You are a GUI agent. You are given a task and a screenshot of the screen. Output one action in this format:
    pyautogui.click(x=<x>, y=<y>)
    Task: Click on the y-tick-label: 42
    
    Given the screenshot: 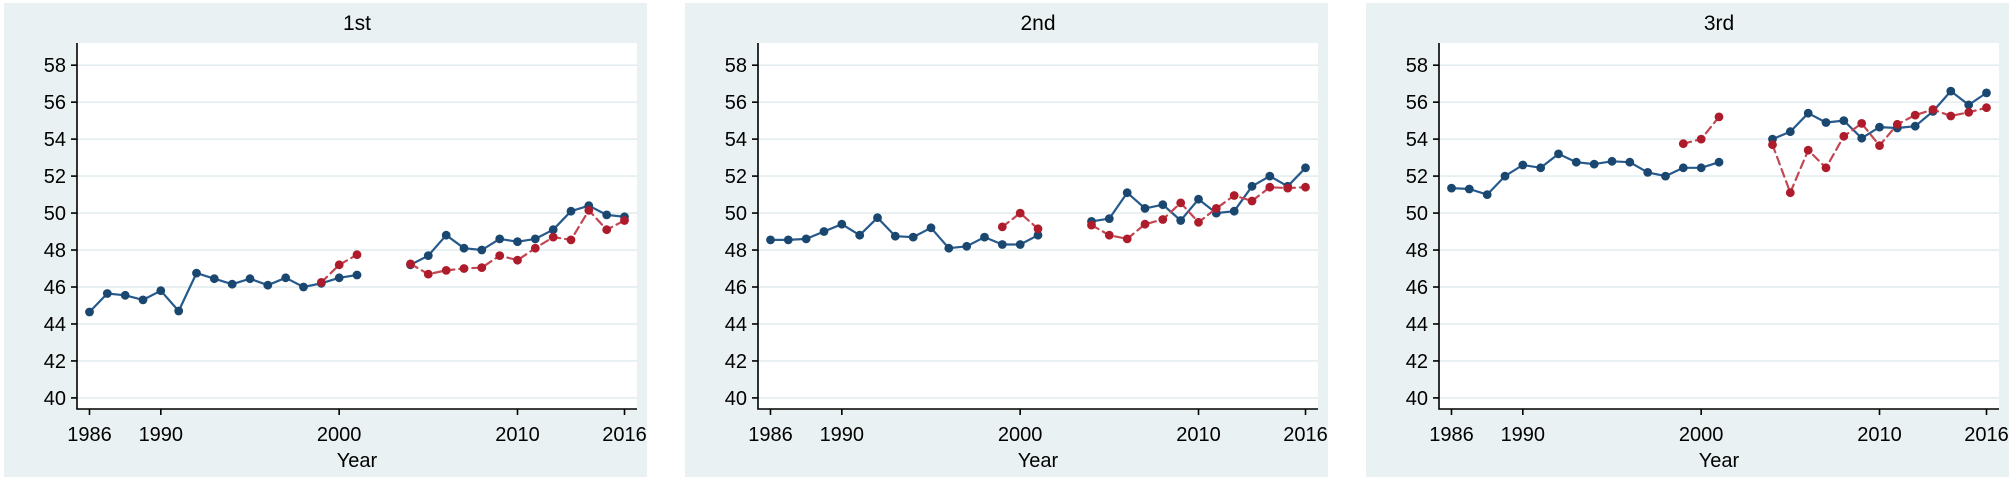 What is the action you would take?
    pyautogui.click(x=1417, y=362)
    